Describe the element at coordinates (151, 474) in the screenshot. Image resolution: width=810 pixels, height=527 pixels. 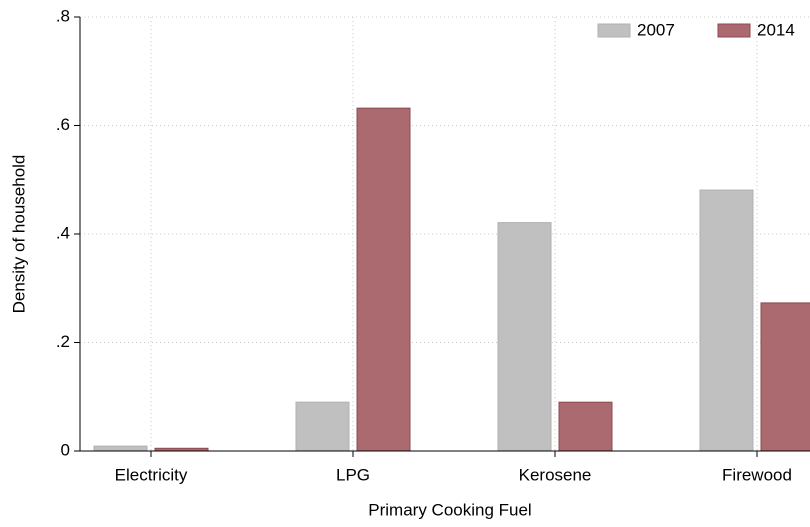
I see `x-tick-label: Electricity` at that location.